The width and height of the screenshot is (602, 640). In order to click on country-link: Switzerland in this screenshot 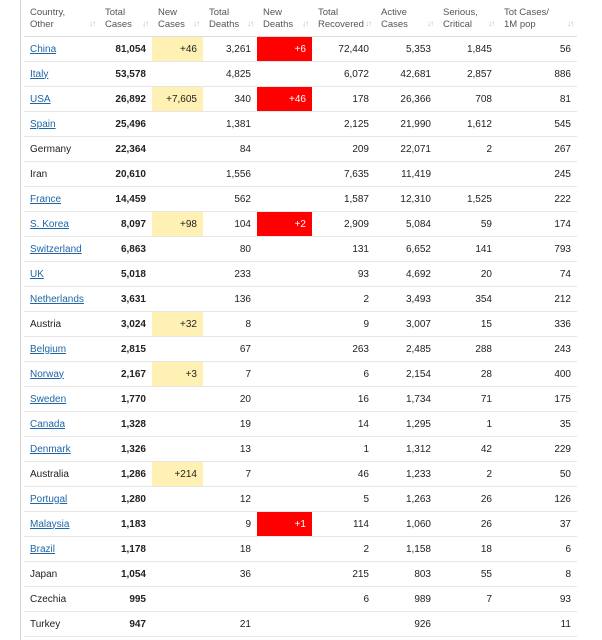, I will do `click(56, 249)`.